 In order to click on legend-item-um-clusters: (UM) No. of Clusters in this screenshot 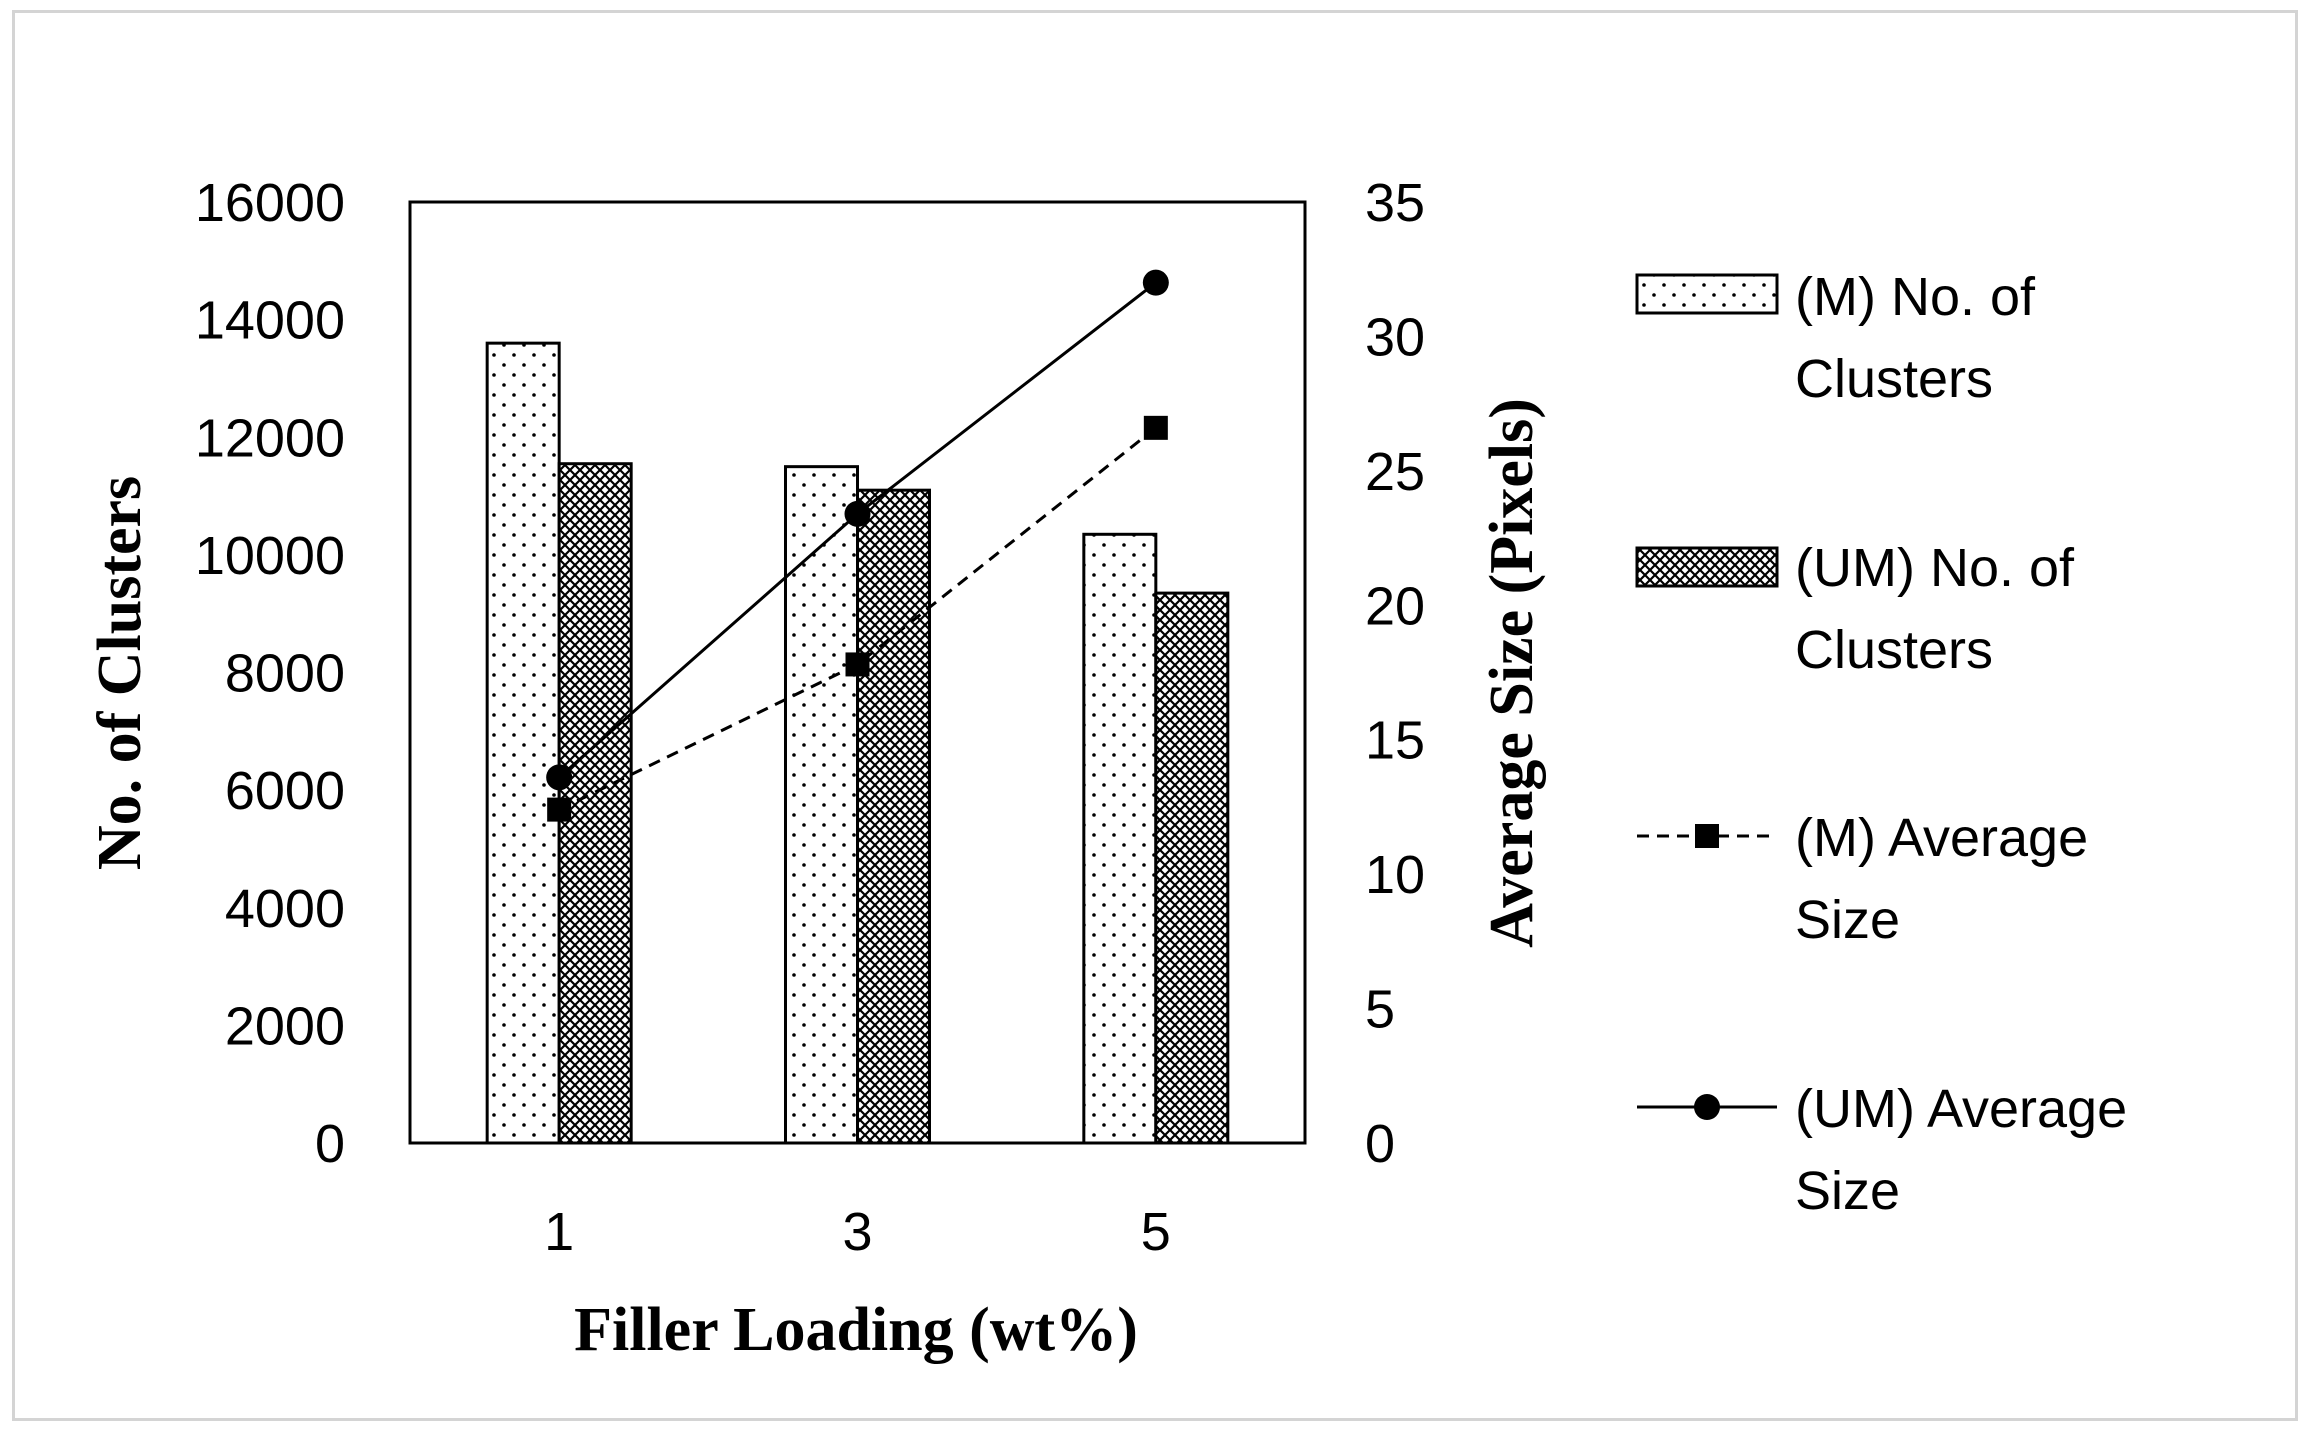, I will do `click(1855, 609)`.